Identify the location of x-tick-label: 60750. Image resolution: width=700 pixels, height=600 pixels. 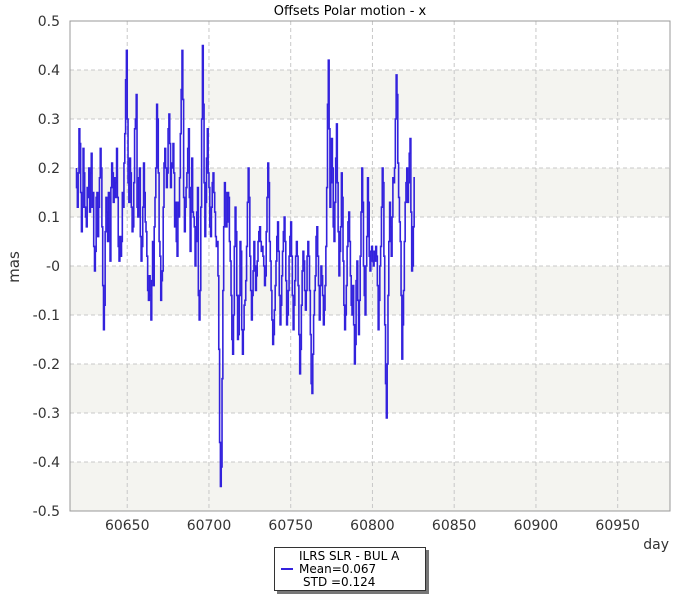
(290, 526).